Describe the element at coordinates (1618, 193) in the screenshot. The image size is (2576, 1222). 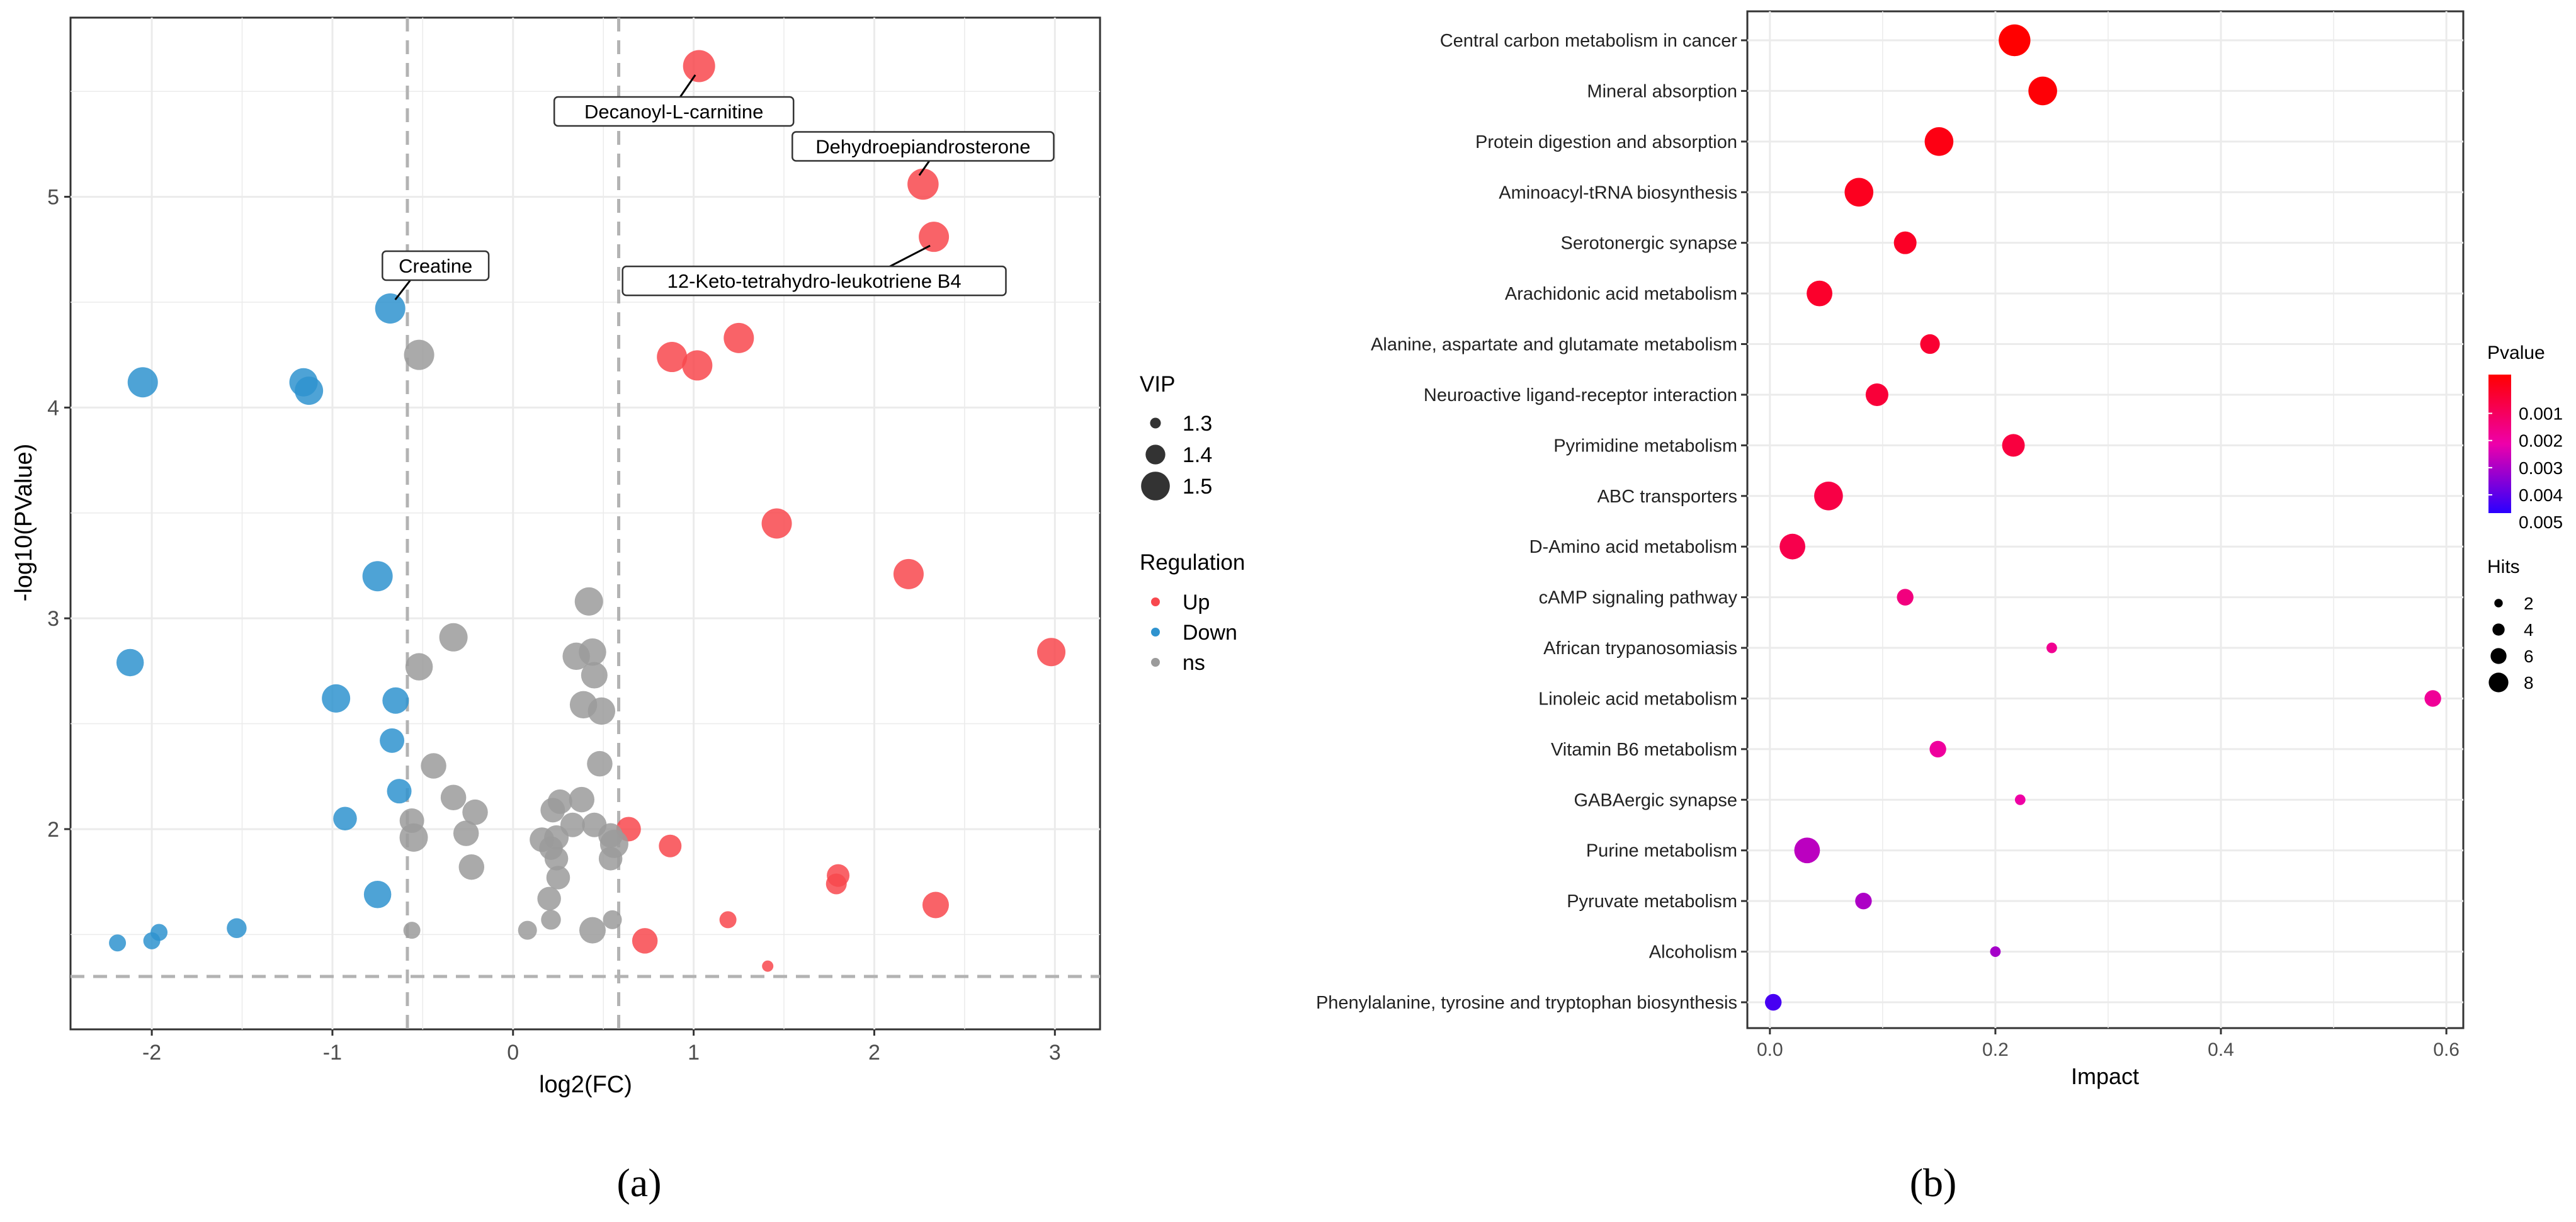
I see `pathway-label: Aminoacyl-tRNA biosynthesis` at that location.